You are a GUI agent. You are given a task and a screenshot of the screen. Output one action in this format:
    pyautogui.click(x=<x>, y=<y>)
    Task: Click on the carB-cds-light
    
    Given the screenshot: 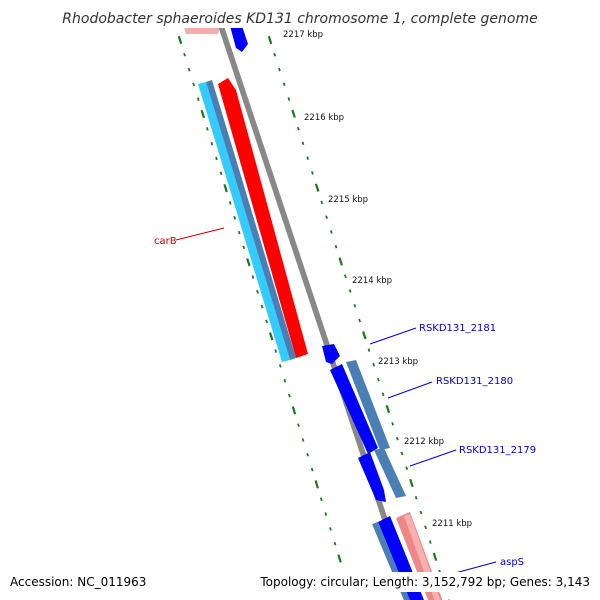 What is the action you would take?
    pyautogui.click(x=244, y=222)
    